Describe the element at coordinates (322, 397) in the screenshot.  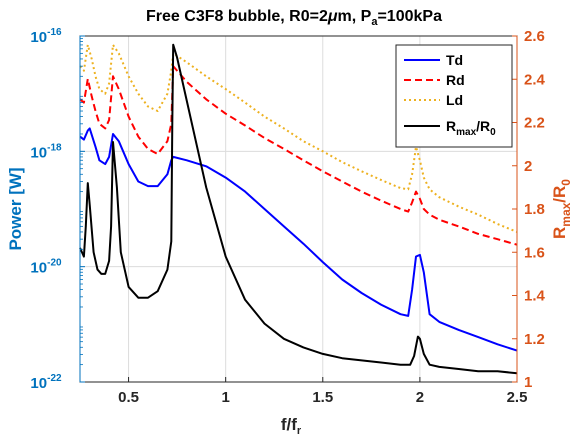
I see `x-tick-label: 1.5` at that location.